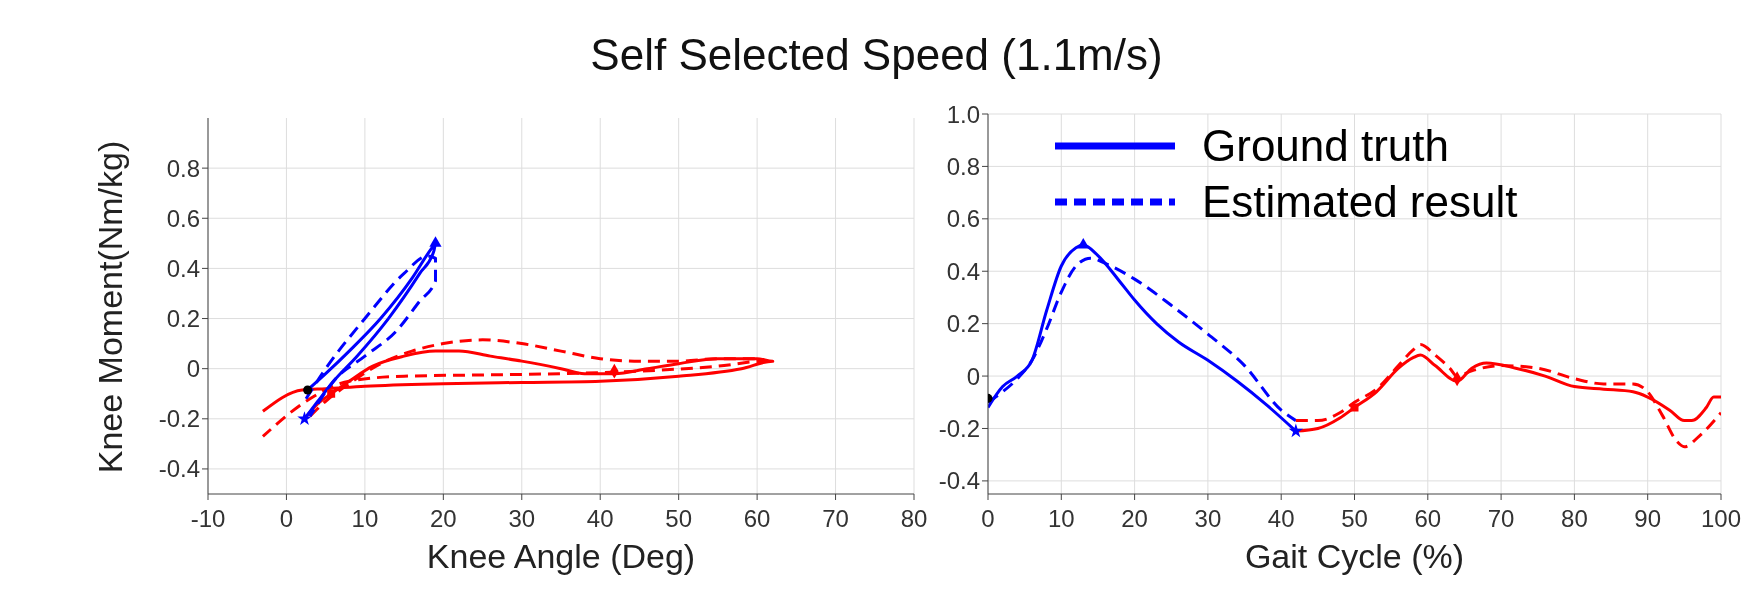  Describe the element at coordinates (208, 519) in the screenshot. I see `x-tick-label: -10` at that location.